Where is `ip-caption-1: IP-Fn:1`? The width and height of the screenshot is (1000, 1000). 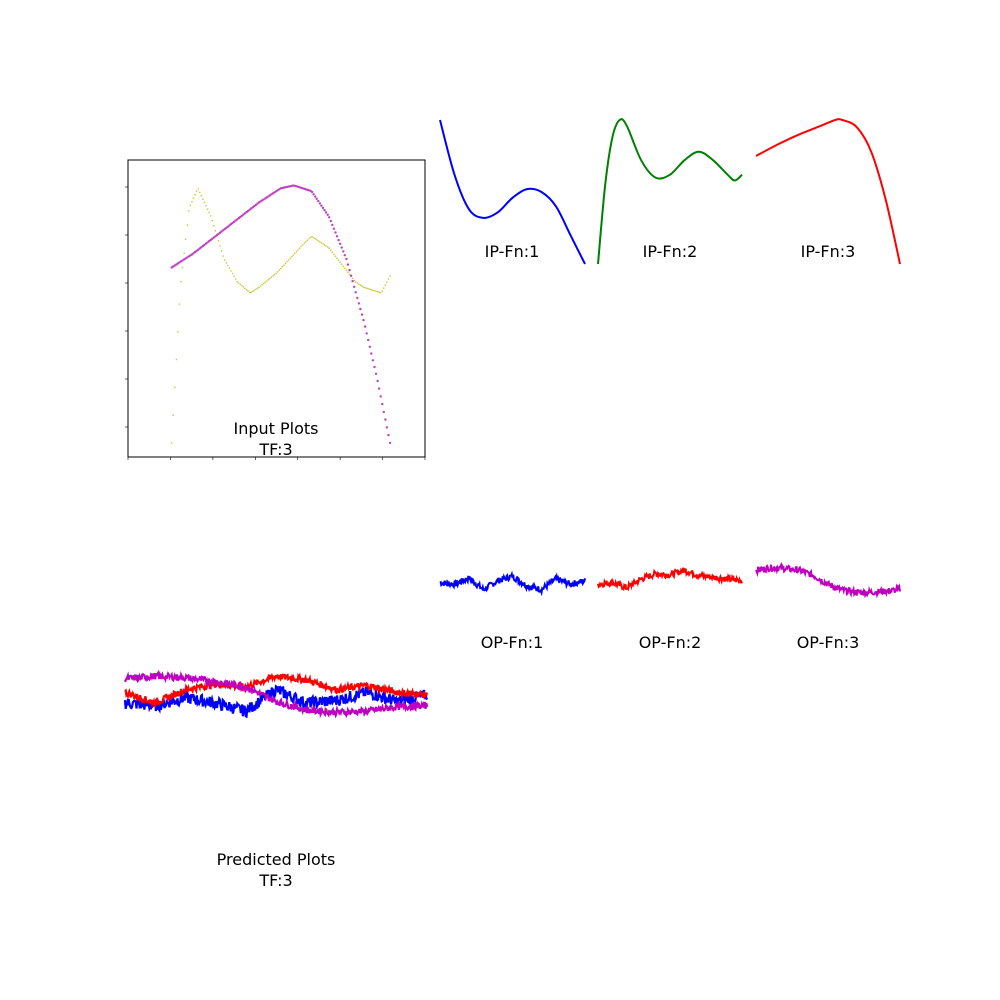 ip-caption-1: IP-Fn:1 is located at coordinates (512, 251).